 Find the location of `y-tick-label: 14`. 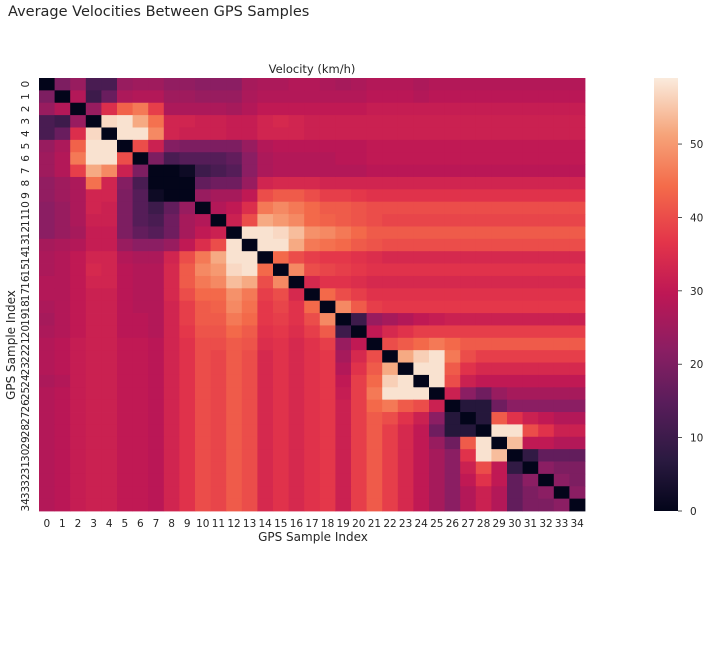

y-tick-label: 14 is located at coordinates (26, 257).